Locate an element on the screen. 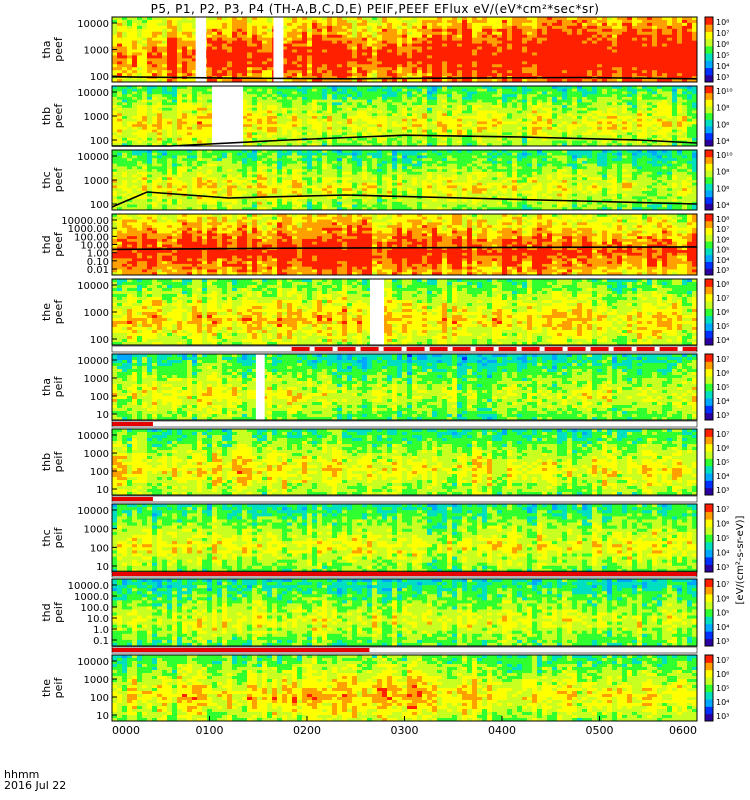  heatmap-the-peef is located at coordinates (404, 312).